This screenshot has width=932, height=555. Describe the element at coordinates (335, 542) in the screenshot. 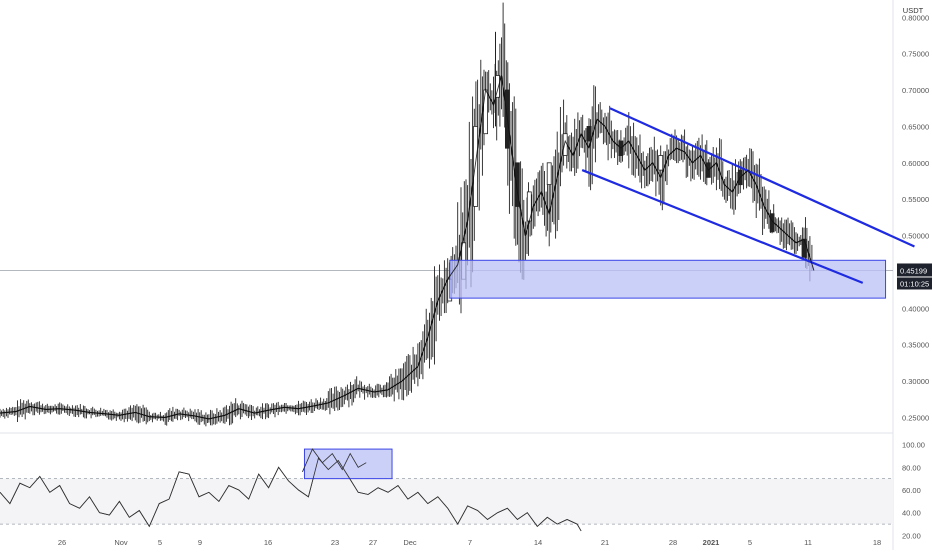

I see `time-tick-label: 23` at that location.